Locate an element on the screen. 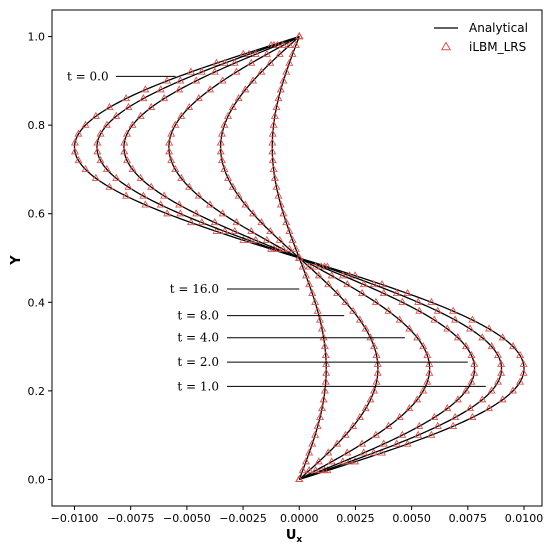 The image size is (550, 545). x-tick-label: −0.0075 is located at coordinates (131, 518).